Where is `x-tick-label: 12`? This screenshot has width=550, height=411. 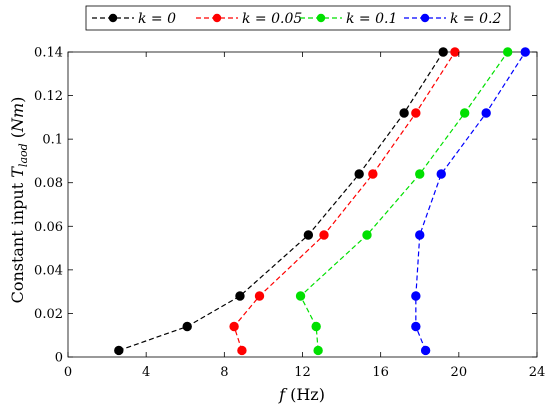
x-tick-label: 12 is located at coordinates (302, 372).